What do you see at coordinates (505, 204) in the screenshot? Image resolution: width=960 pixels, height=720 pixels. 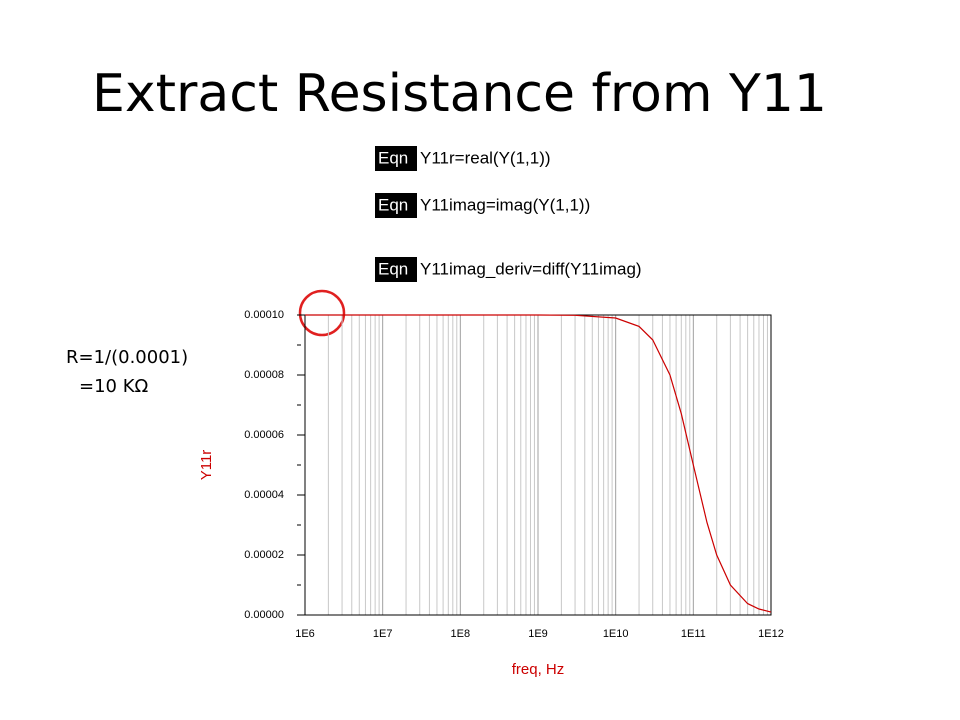 I see `eqn-text: Y11imag=imag(Y(1,1))` at bounding box center [505, 204].